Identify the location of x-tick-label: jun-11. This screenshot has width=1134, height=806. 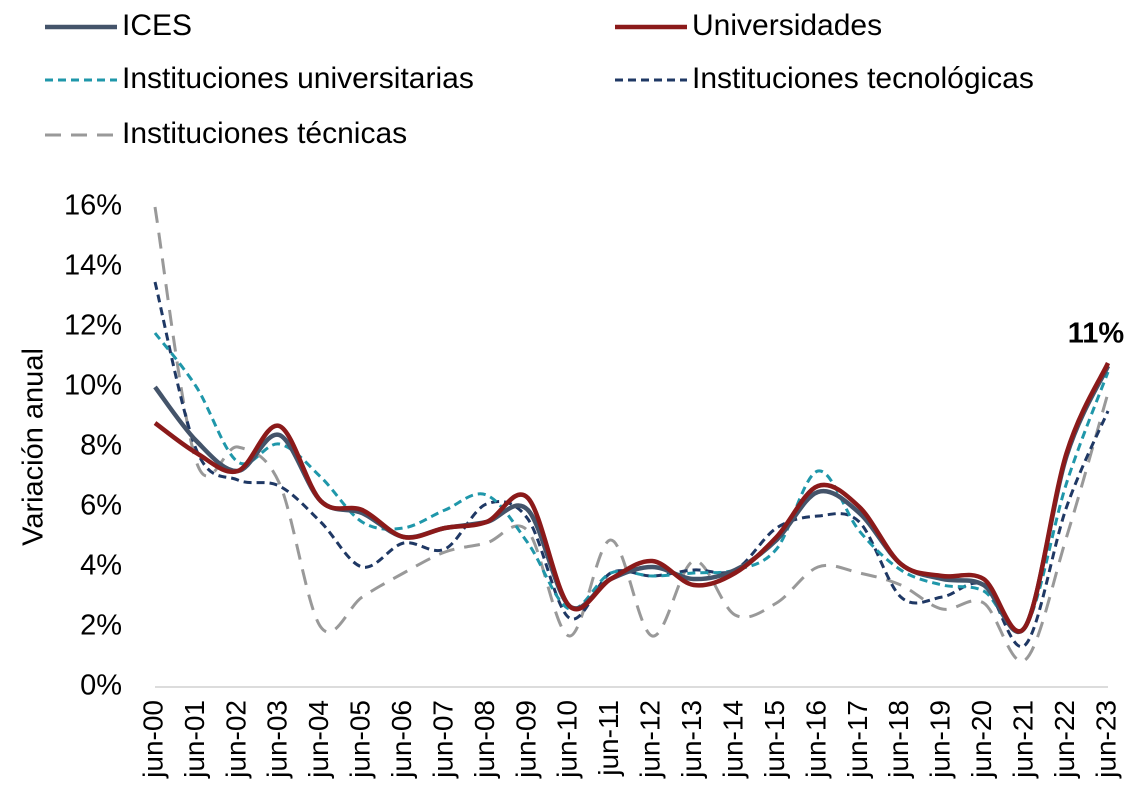
(608, 738).